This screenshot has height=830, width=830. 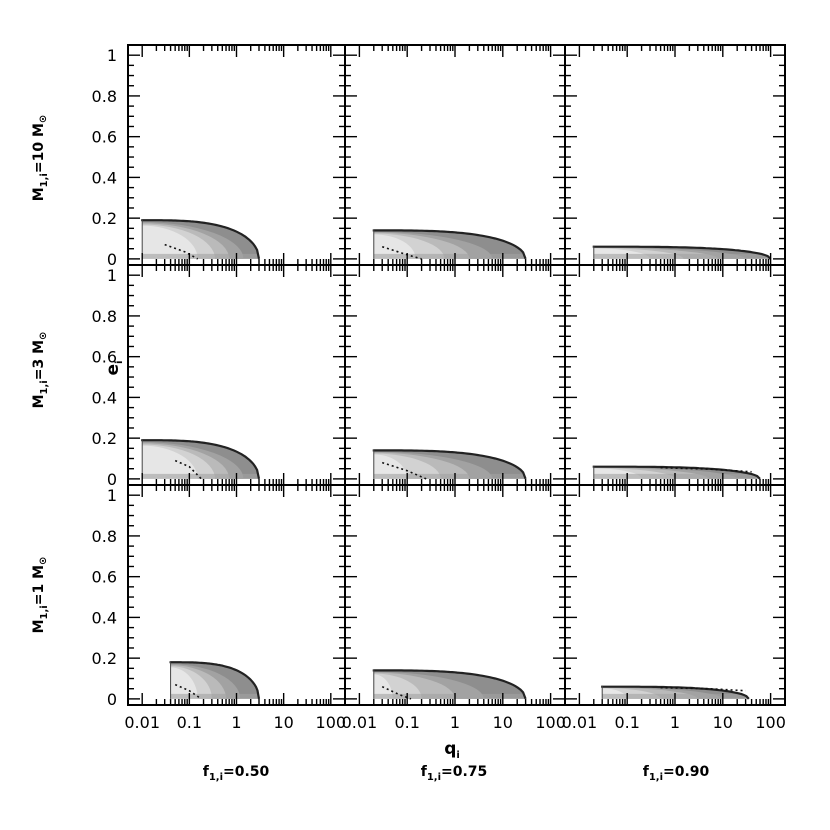 What do you see at coordinates (452, 750) in the screenshot?
I see `x-axis-title: qi` at bounding box center [452, 750].